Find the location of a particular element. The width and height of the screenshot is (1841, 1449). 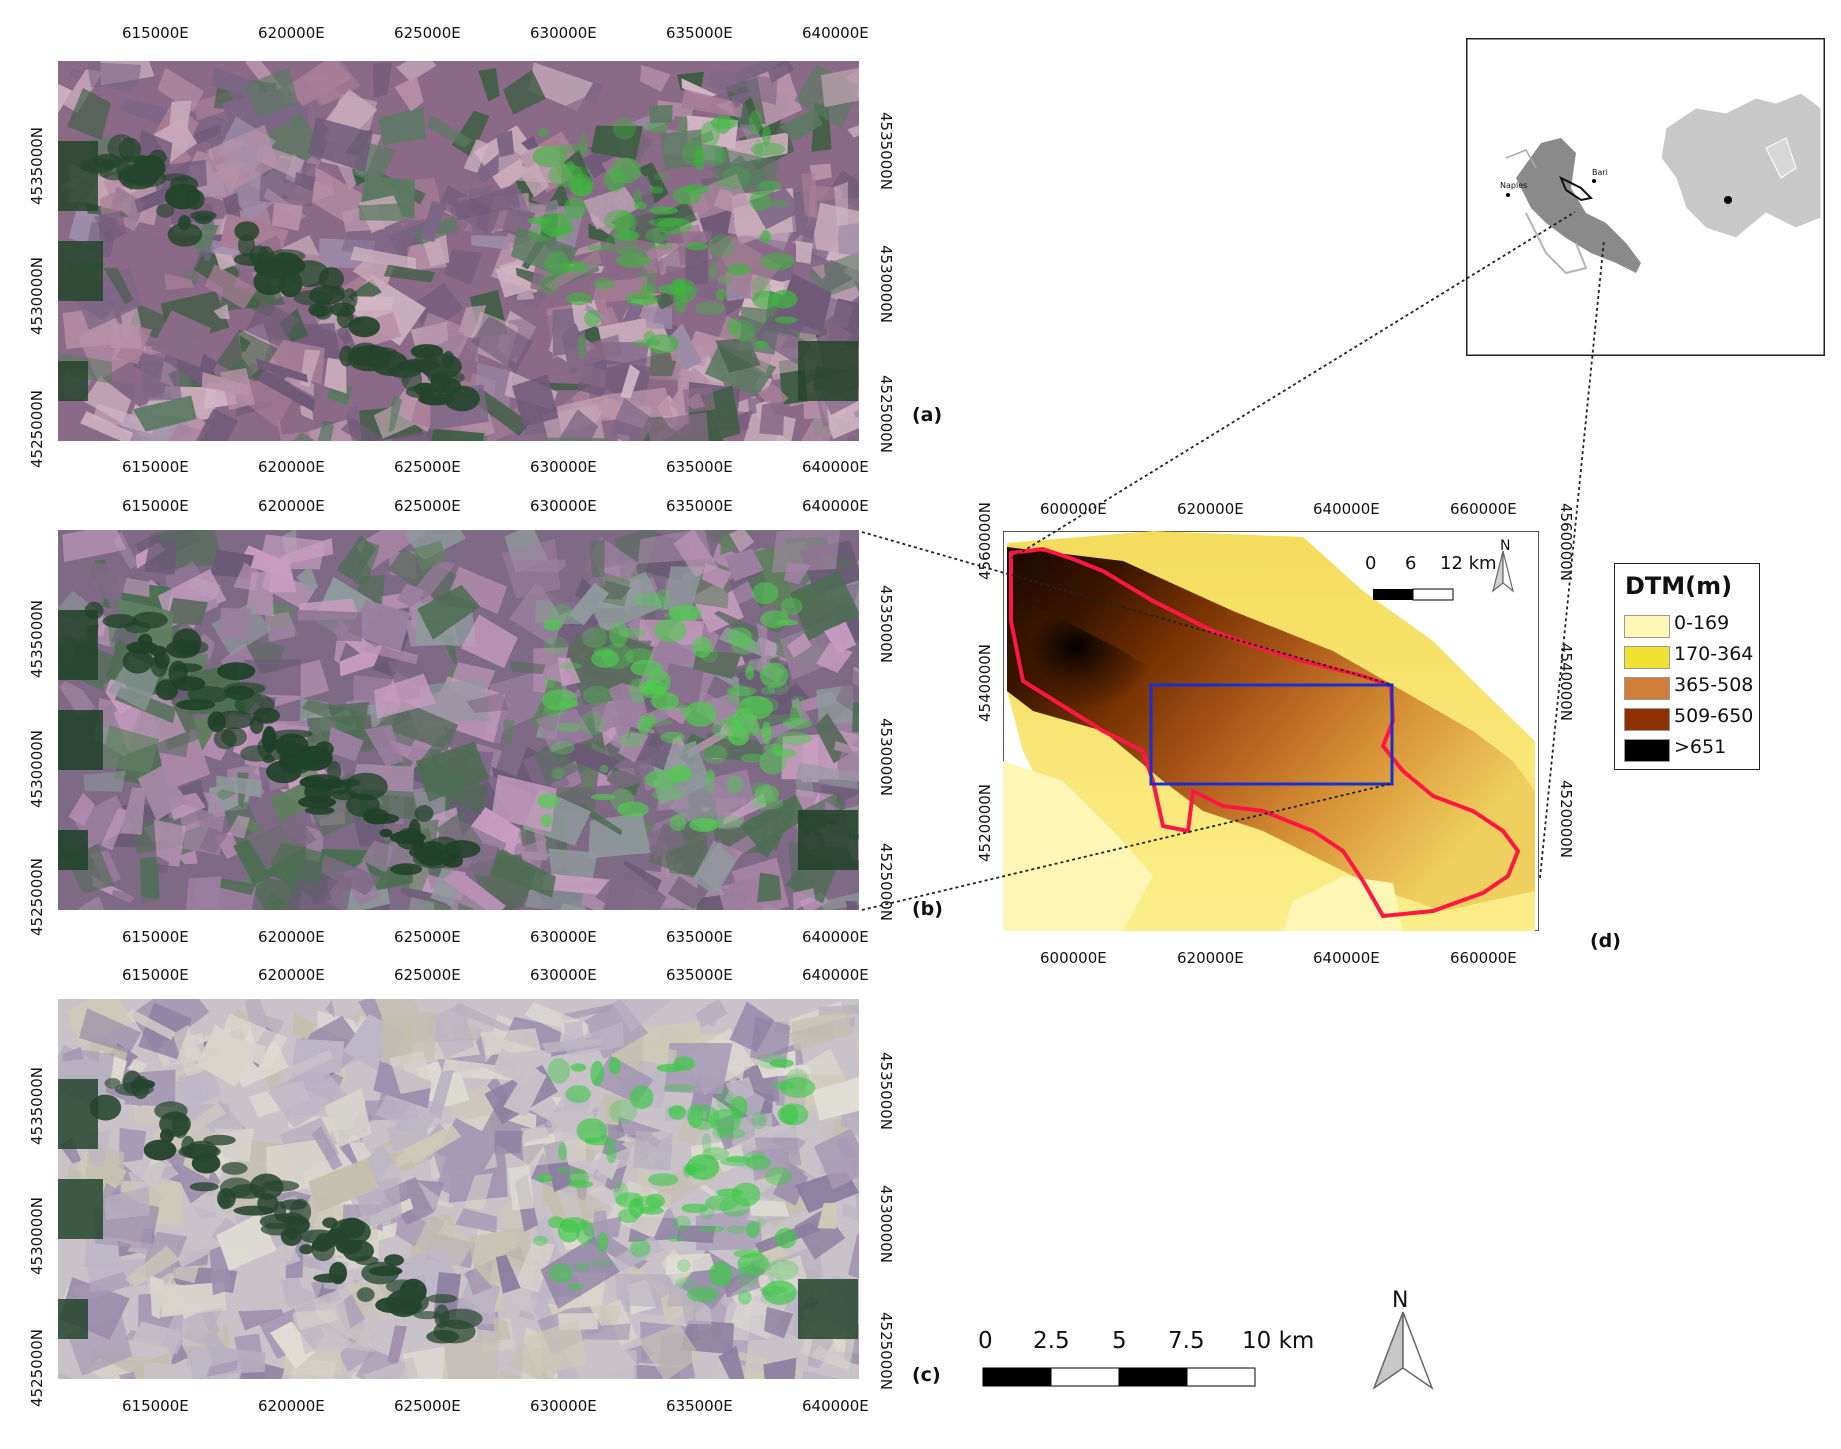

panel-b-xtick-top: 620000E is located at coordinates (291, 506).